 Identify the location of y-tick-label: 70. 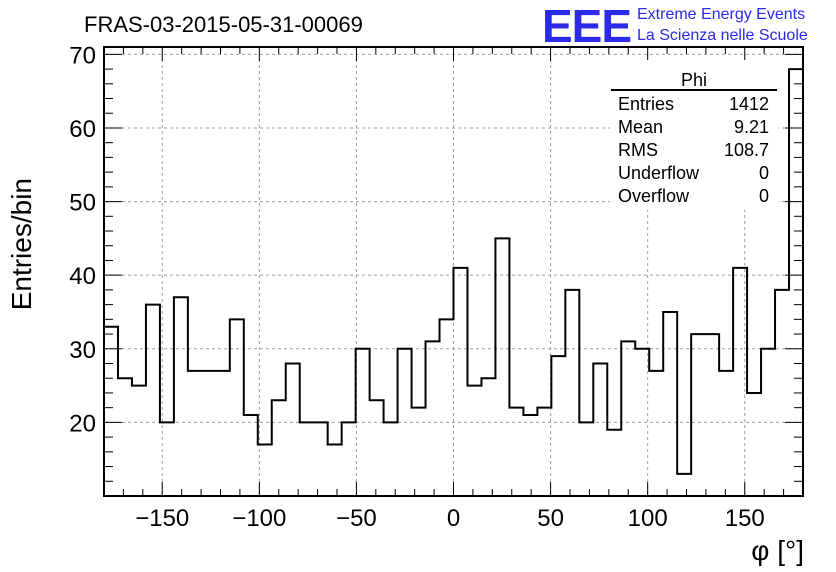
(82, 55).